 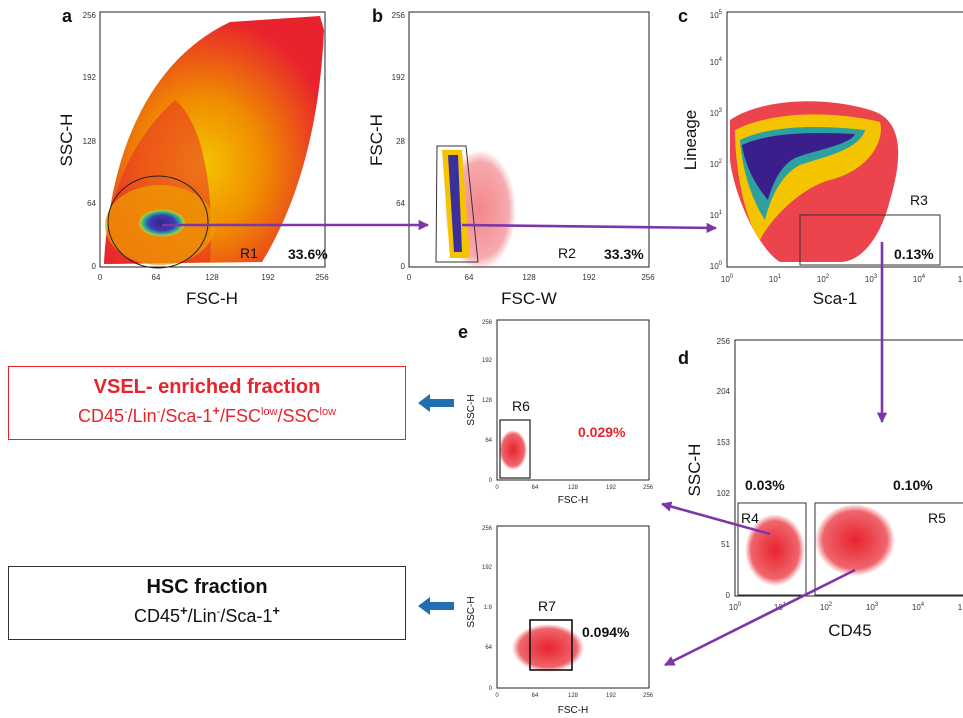 I want to click on arrow-d-to-f, so click(x=760, y=617).